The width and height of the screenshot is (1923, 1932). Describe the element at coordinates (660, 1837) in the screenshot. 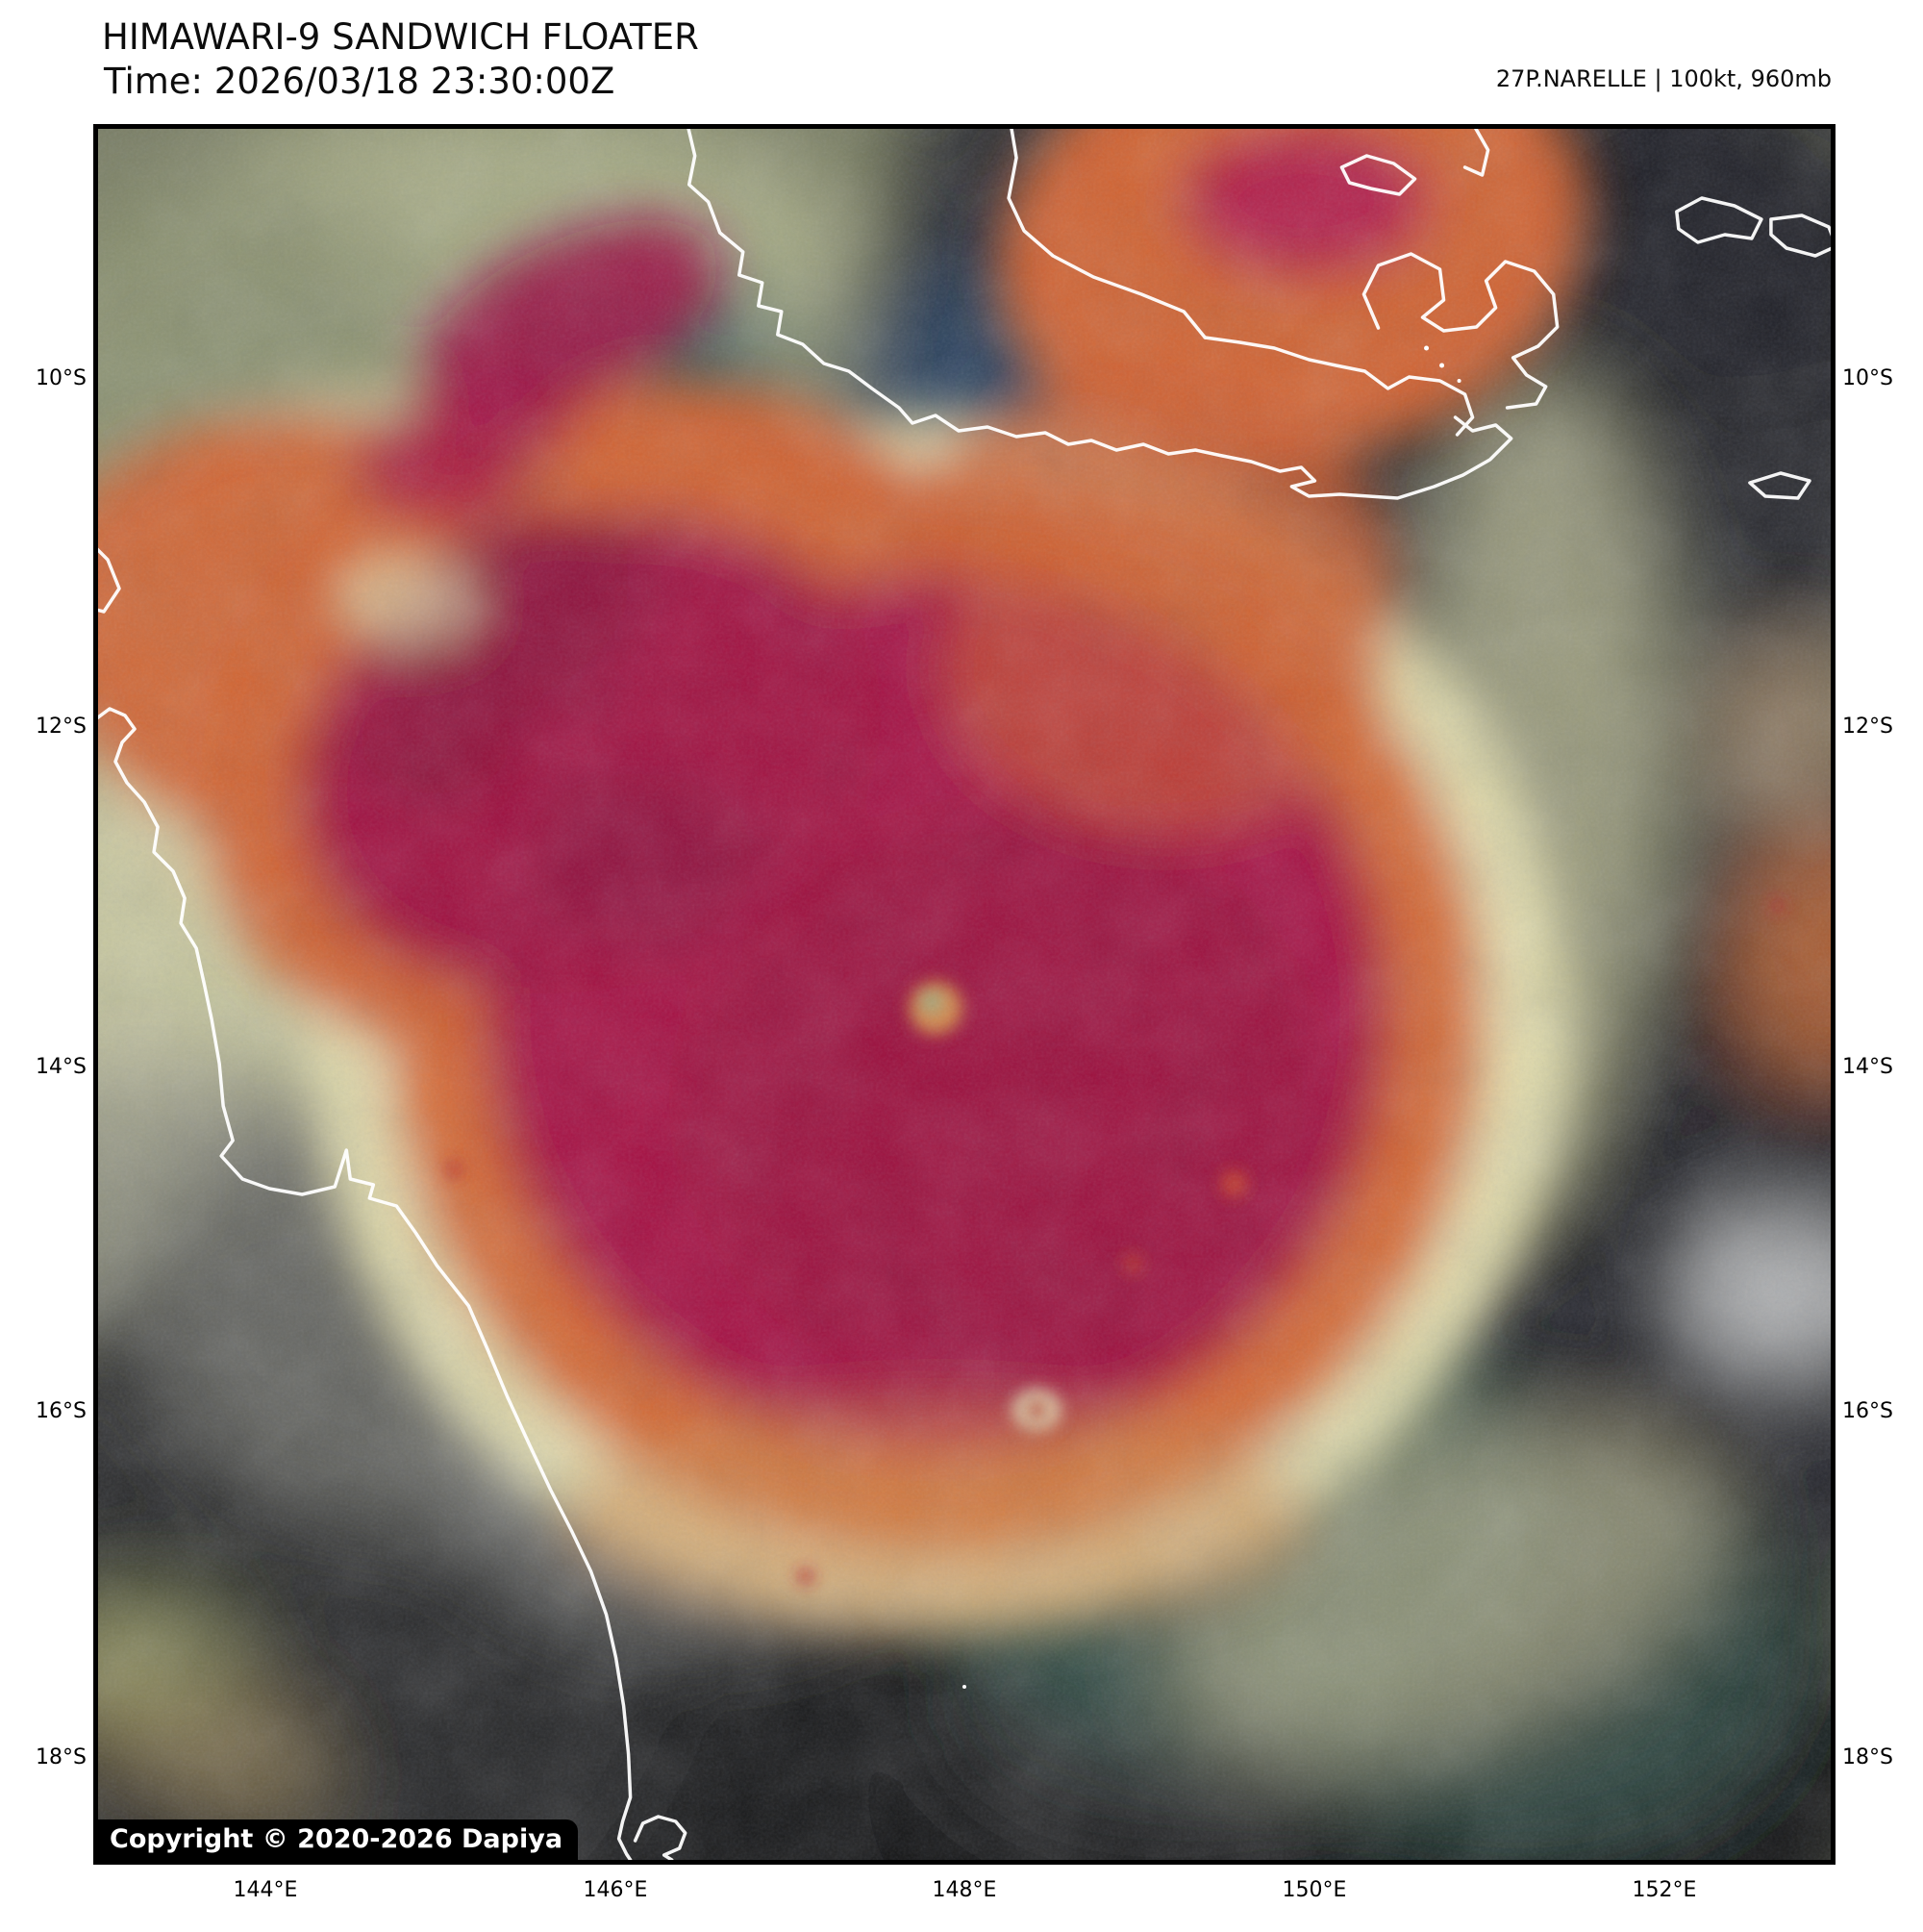

I see `coastline-island-hinchinbrook` at that location.